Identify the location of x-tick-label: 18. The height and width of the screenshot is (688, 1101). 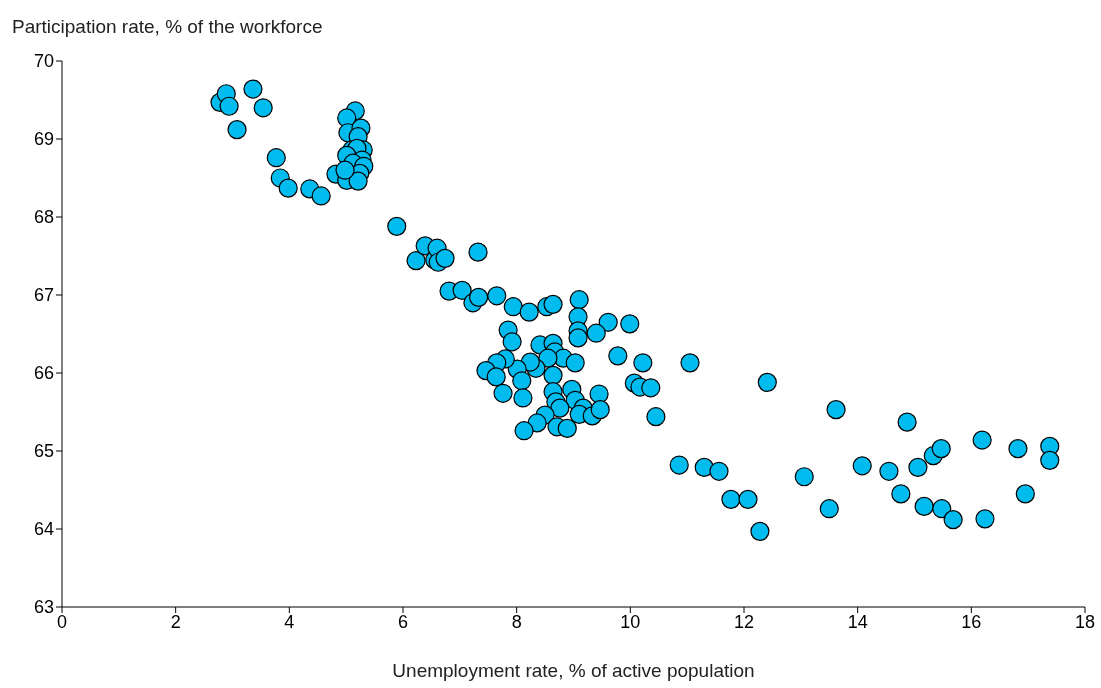
(1085, 621).